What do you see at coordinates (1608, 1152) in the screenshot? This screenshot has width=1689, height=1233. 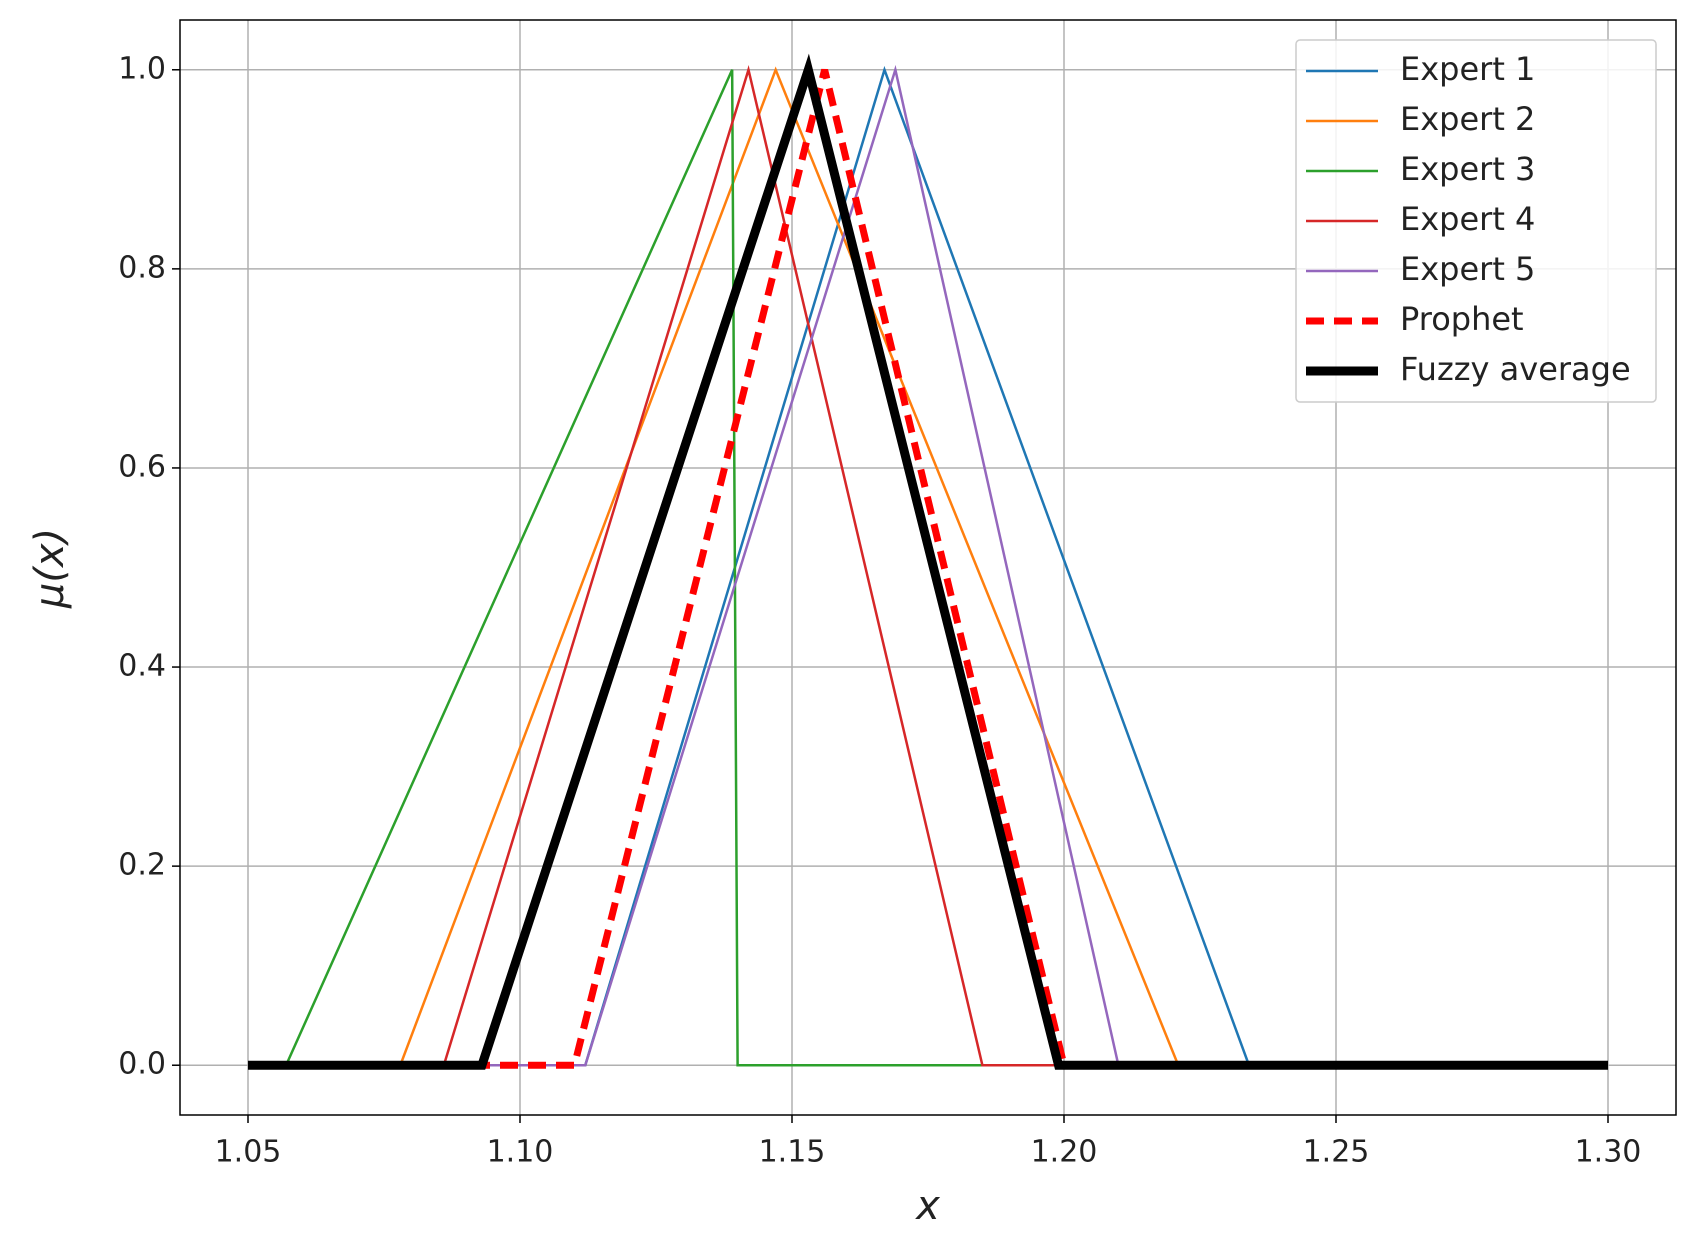 I see `x-tick-label: 1.30` at bounding box center [1608, 1152].